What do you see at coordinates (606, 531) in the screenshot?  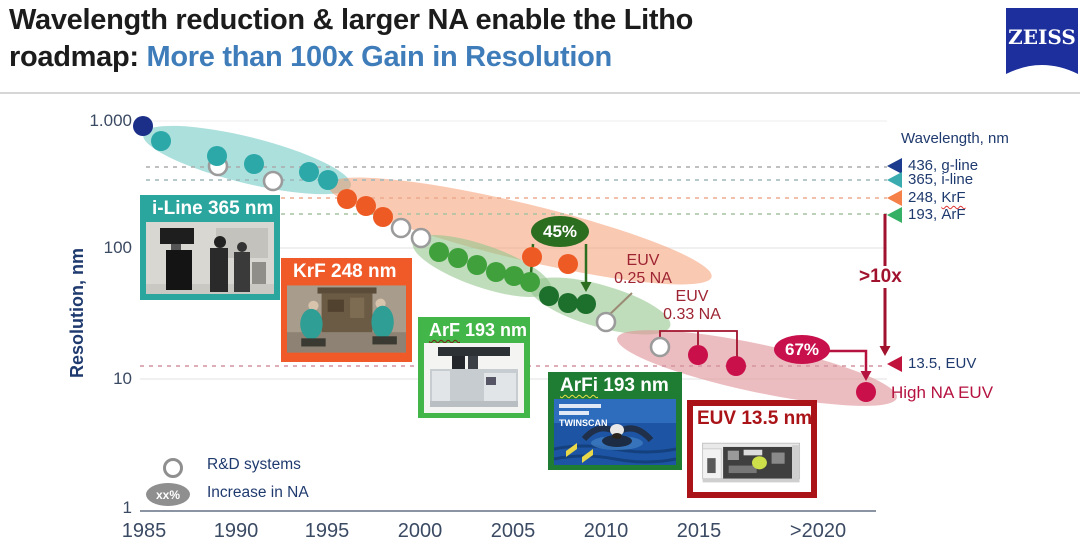 I see `x-tick-2010: 2010` at bounding box center [606, 531].